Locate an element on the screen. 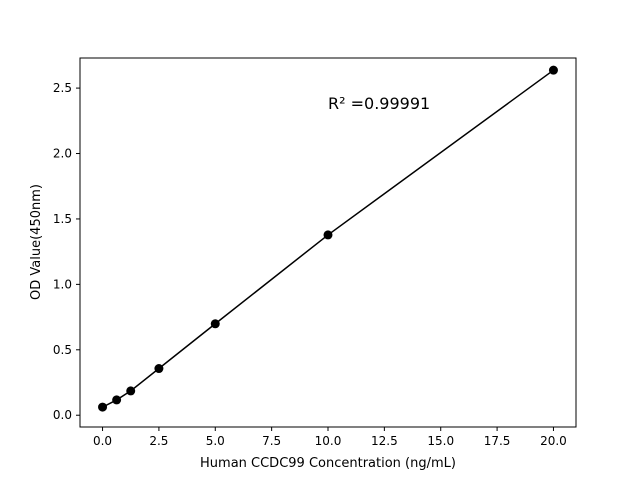  x-tick-label: 7.5 is located at coordinates (271, 441).